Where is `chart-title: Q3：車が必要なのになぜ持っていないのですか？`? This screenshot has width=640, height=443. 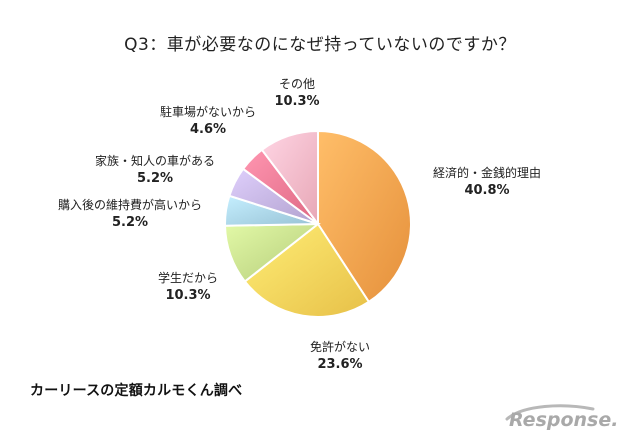
chart-title: Q3：車が必要なのになぜ持っていないのですか？ is located at coordinates (320, 45).